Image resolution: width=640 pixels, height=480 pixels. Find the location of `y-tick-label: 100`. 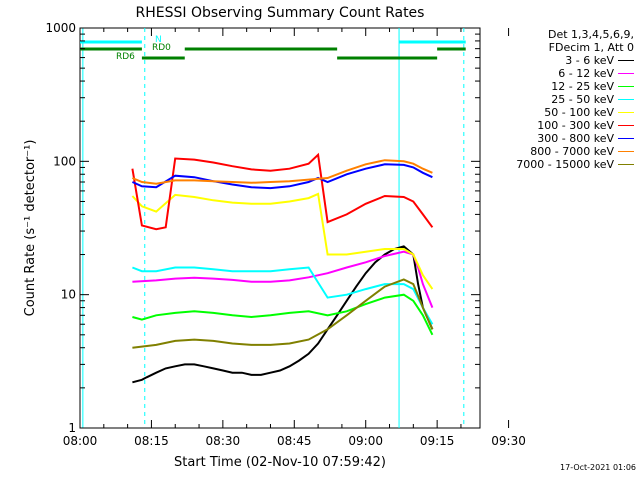

y-tick-label: 100 is located at coordinates (64, 161).